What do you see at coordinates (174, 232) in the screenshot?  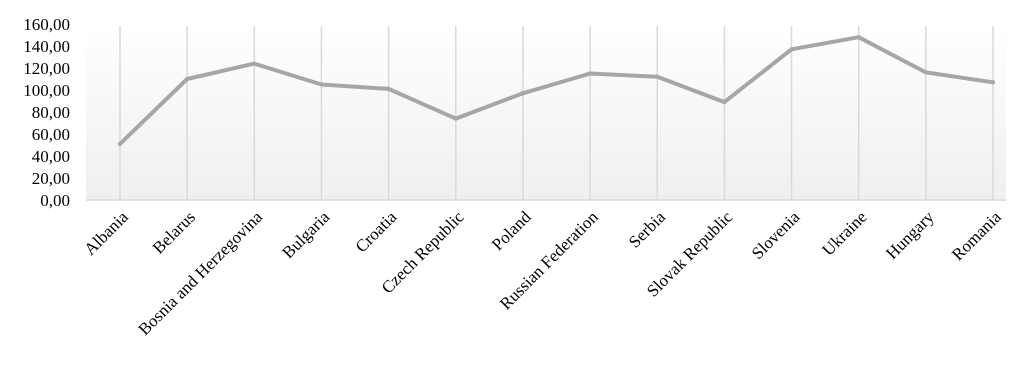 I see `x-tick-label: Belarus` at bounding box center [174, 232].